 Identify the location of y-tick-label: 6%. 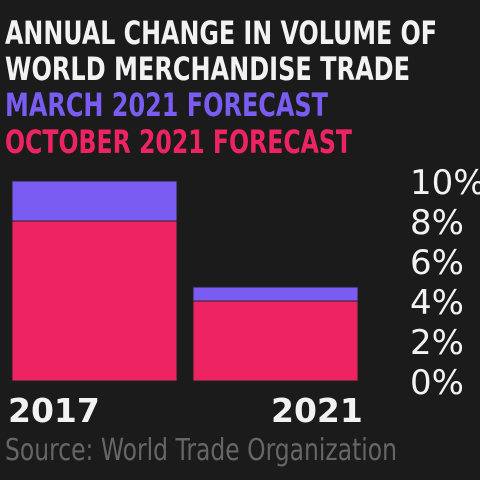
(437, 263).